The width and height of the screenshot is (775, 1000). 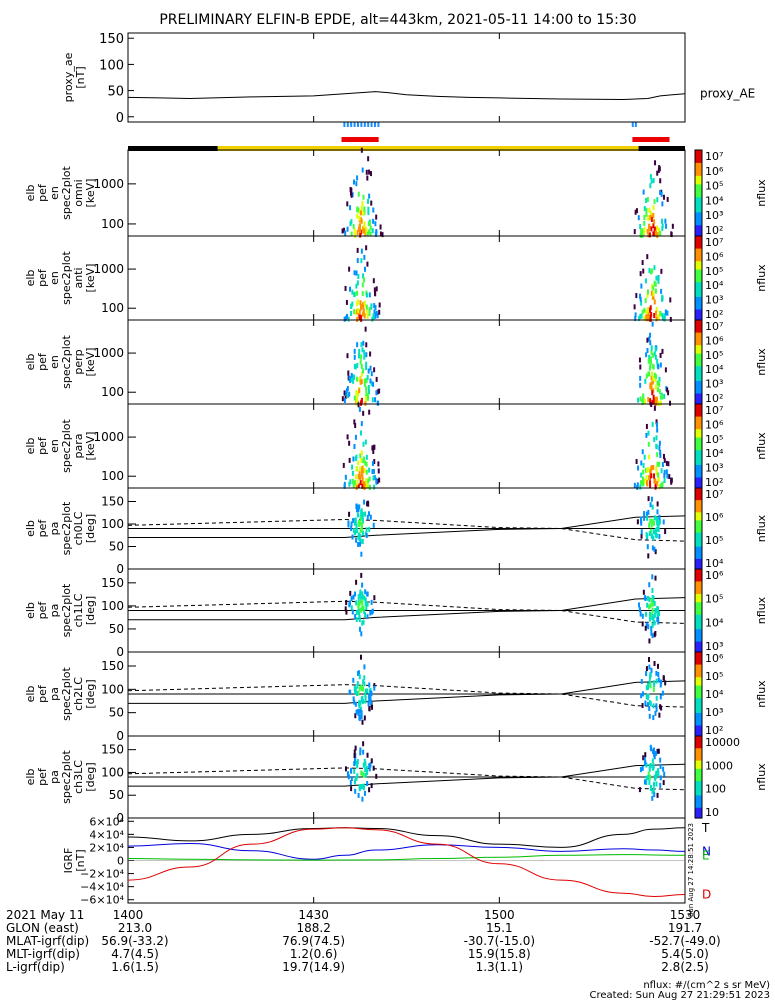 I want to click on ephemeris-row-label: MLAT-igrf(dip), so click(x=47, y=941).